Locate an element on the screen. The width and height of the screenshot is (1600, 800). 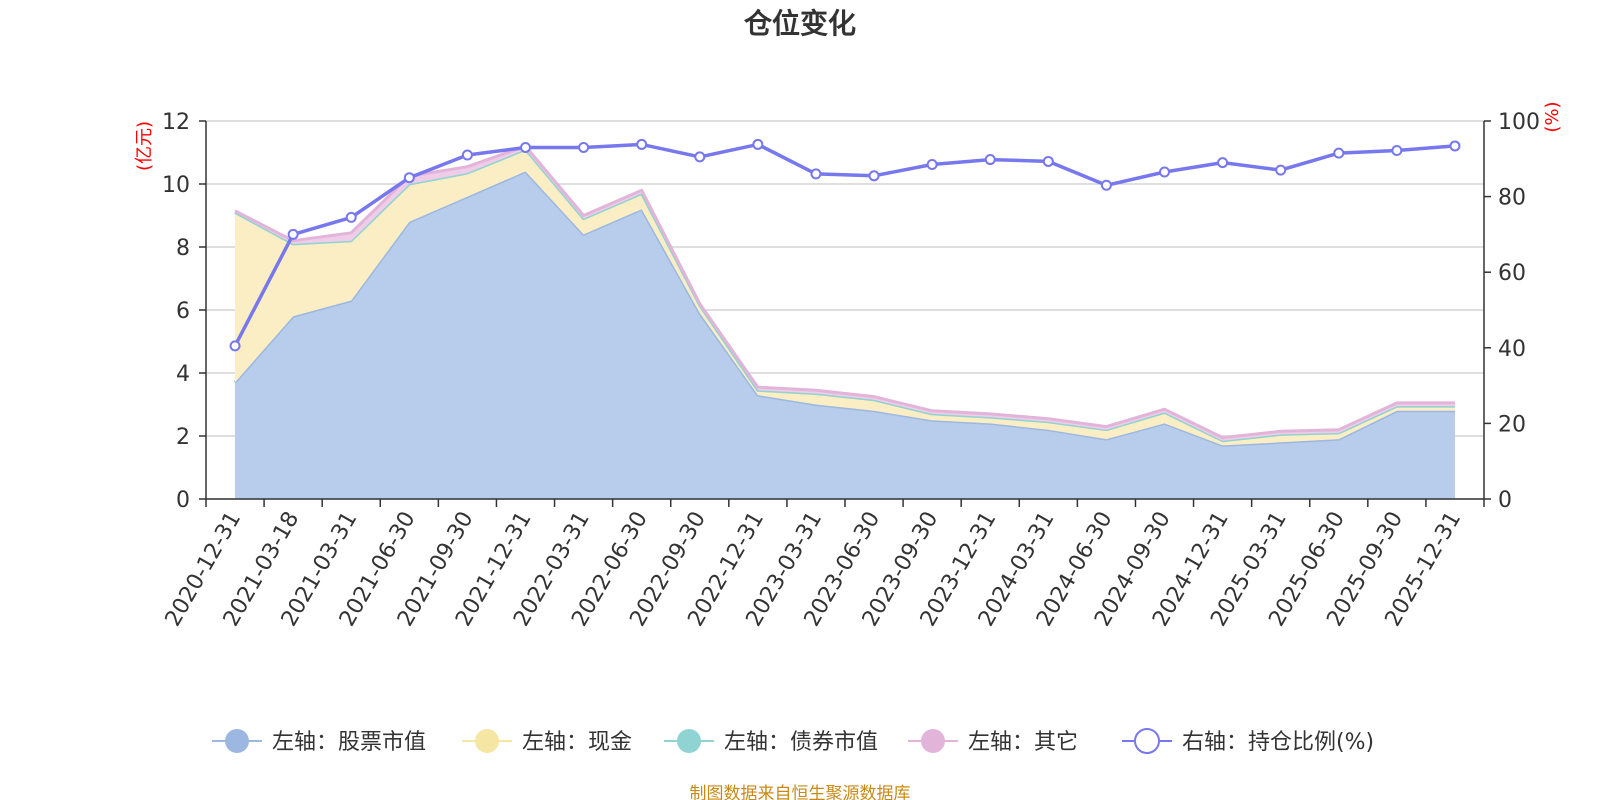
legend-label: 左轴：其它 is located at coordinates (1023, 742).